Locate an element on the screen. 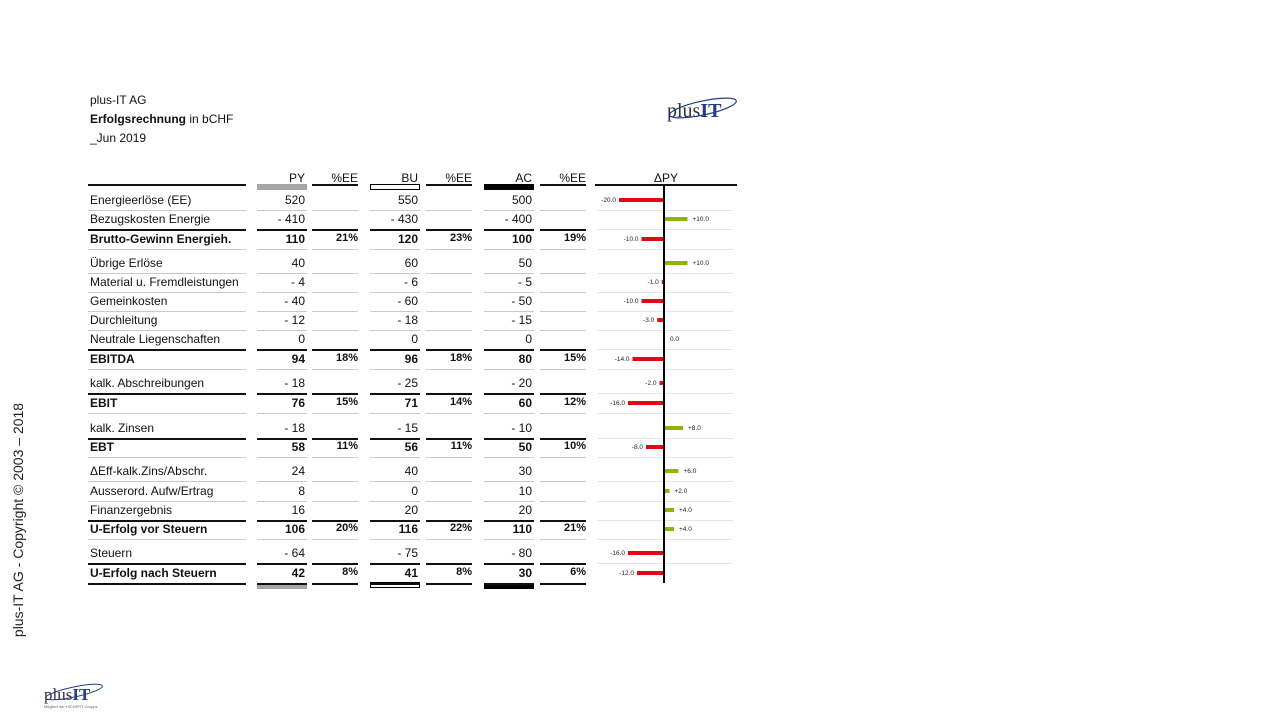 The image size is (1280, 720). col-header-bu: BU is located at coordinates (409, 178).